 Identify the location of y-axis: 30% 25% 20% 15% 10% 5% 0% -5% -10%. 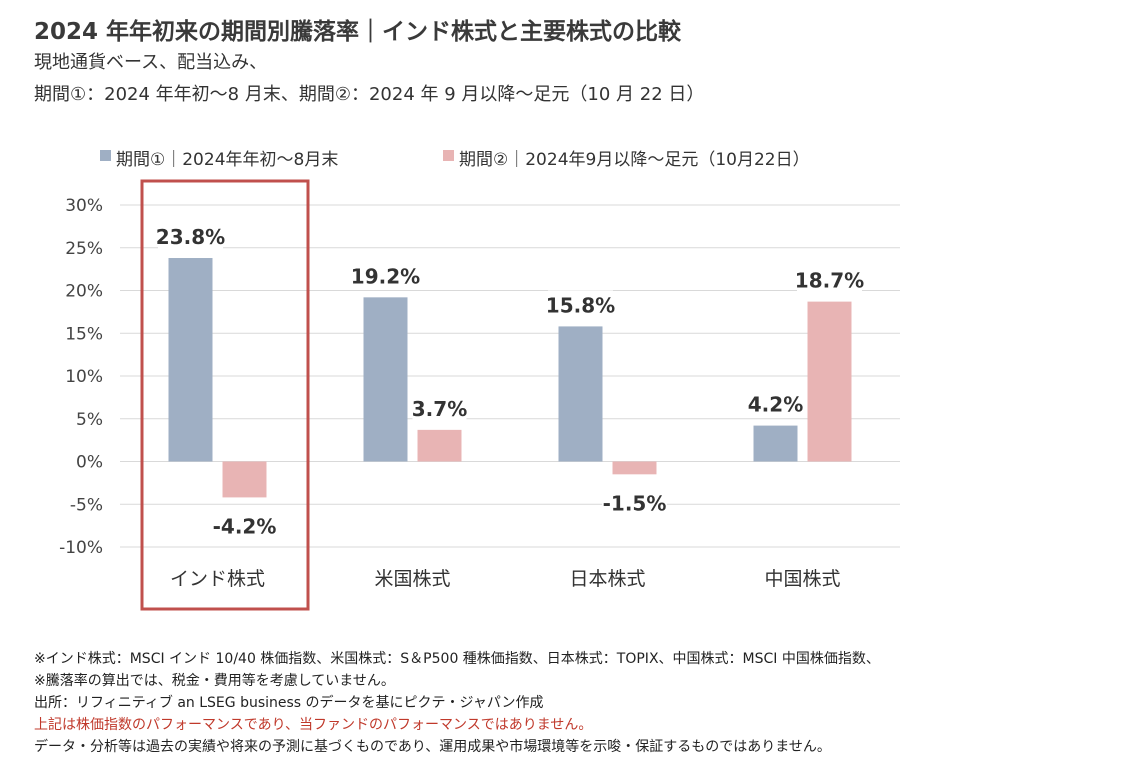
(81, 377).